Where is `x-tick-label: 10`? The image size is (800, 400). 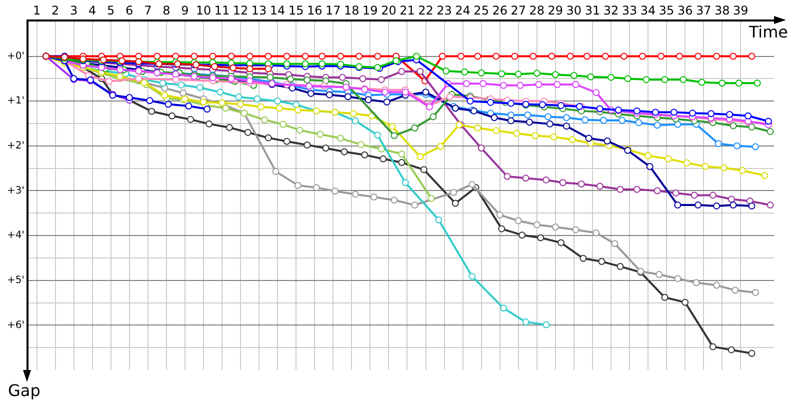
x-tick-label: 10 is located at coordinates (204, 10).